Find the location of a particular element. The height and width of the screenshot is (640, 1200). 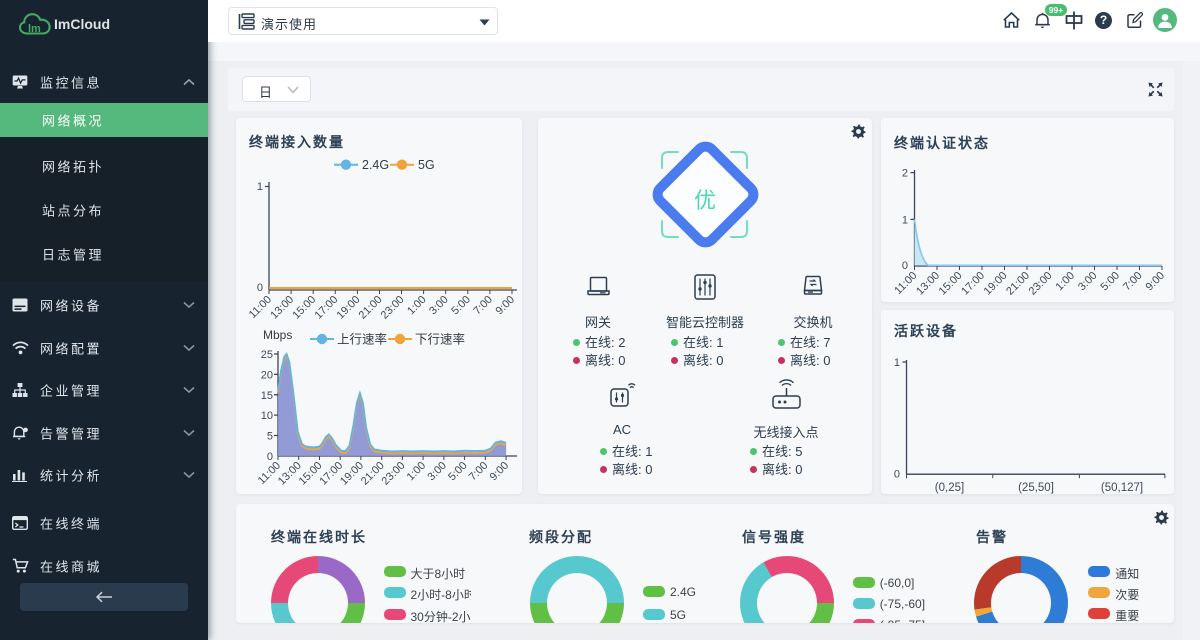

svg-text: 2 is located at coordinates (905, 174).